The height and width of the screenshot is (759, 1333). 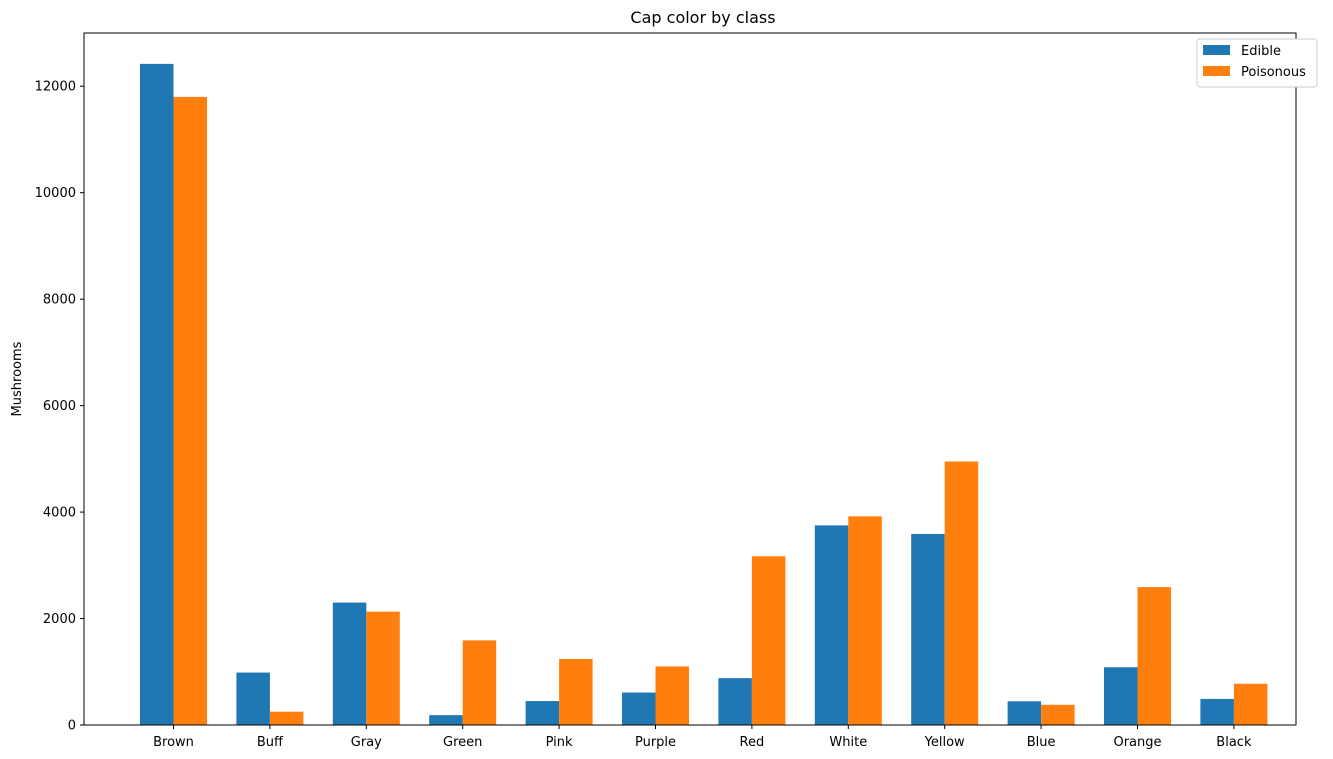 I want to click on legend: Edible Poisonous, so click(x=1257, y=63).